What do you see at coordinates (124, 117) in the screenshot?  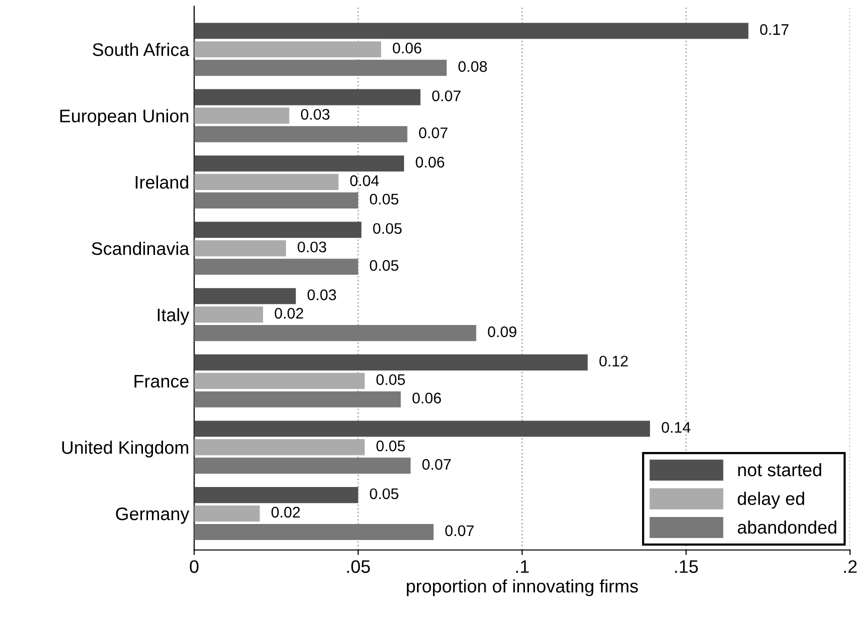 I see `y-tick-label: European Union` at bounding box center [124, 117].